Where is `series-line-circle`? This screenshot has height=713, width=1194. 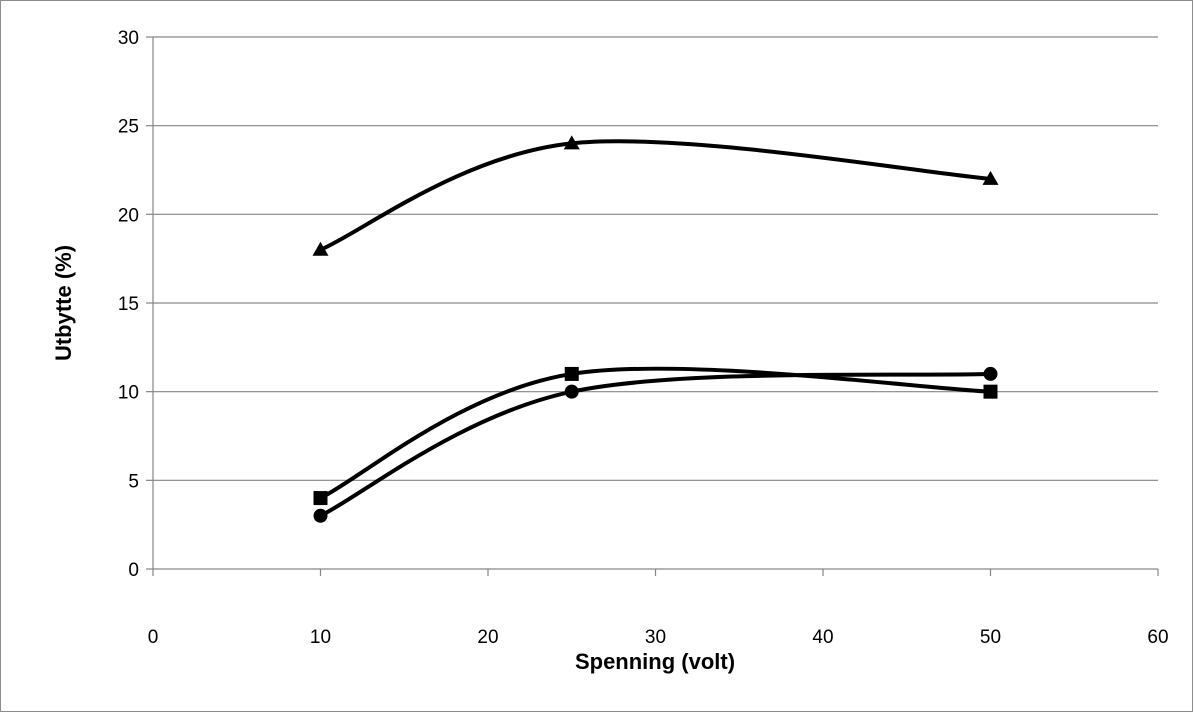 series-line-circle is located at coordinates (655, 444).